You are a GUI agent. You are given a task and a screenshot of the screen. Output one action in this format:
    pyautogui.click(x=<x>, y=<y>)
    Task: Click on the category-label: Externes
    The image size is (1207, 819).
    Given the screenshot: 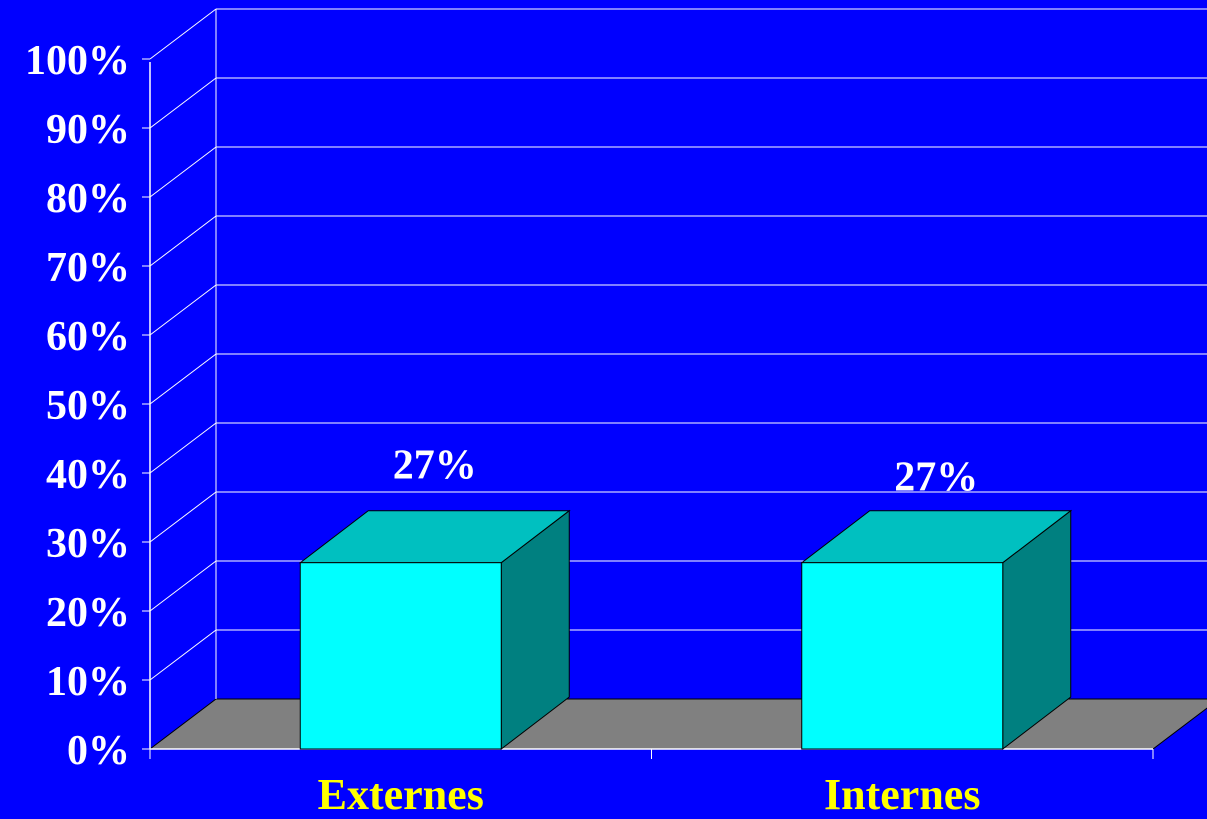 What is the action you would take?
    pyautogui.click(x=401, y=794)
    